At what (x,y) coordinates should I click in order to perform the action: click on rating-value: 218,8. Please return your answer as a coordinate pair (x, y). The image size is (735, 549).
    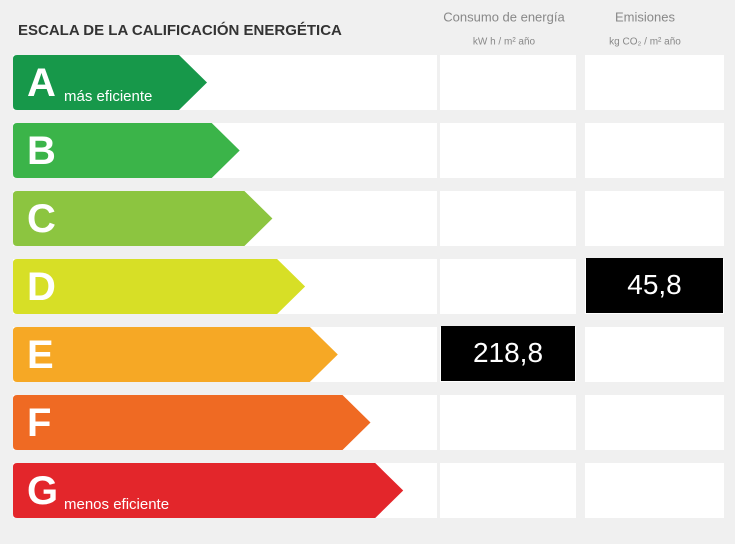
    Looking at the image, I should click on (508, 352).